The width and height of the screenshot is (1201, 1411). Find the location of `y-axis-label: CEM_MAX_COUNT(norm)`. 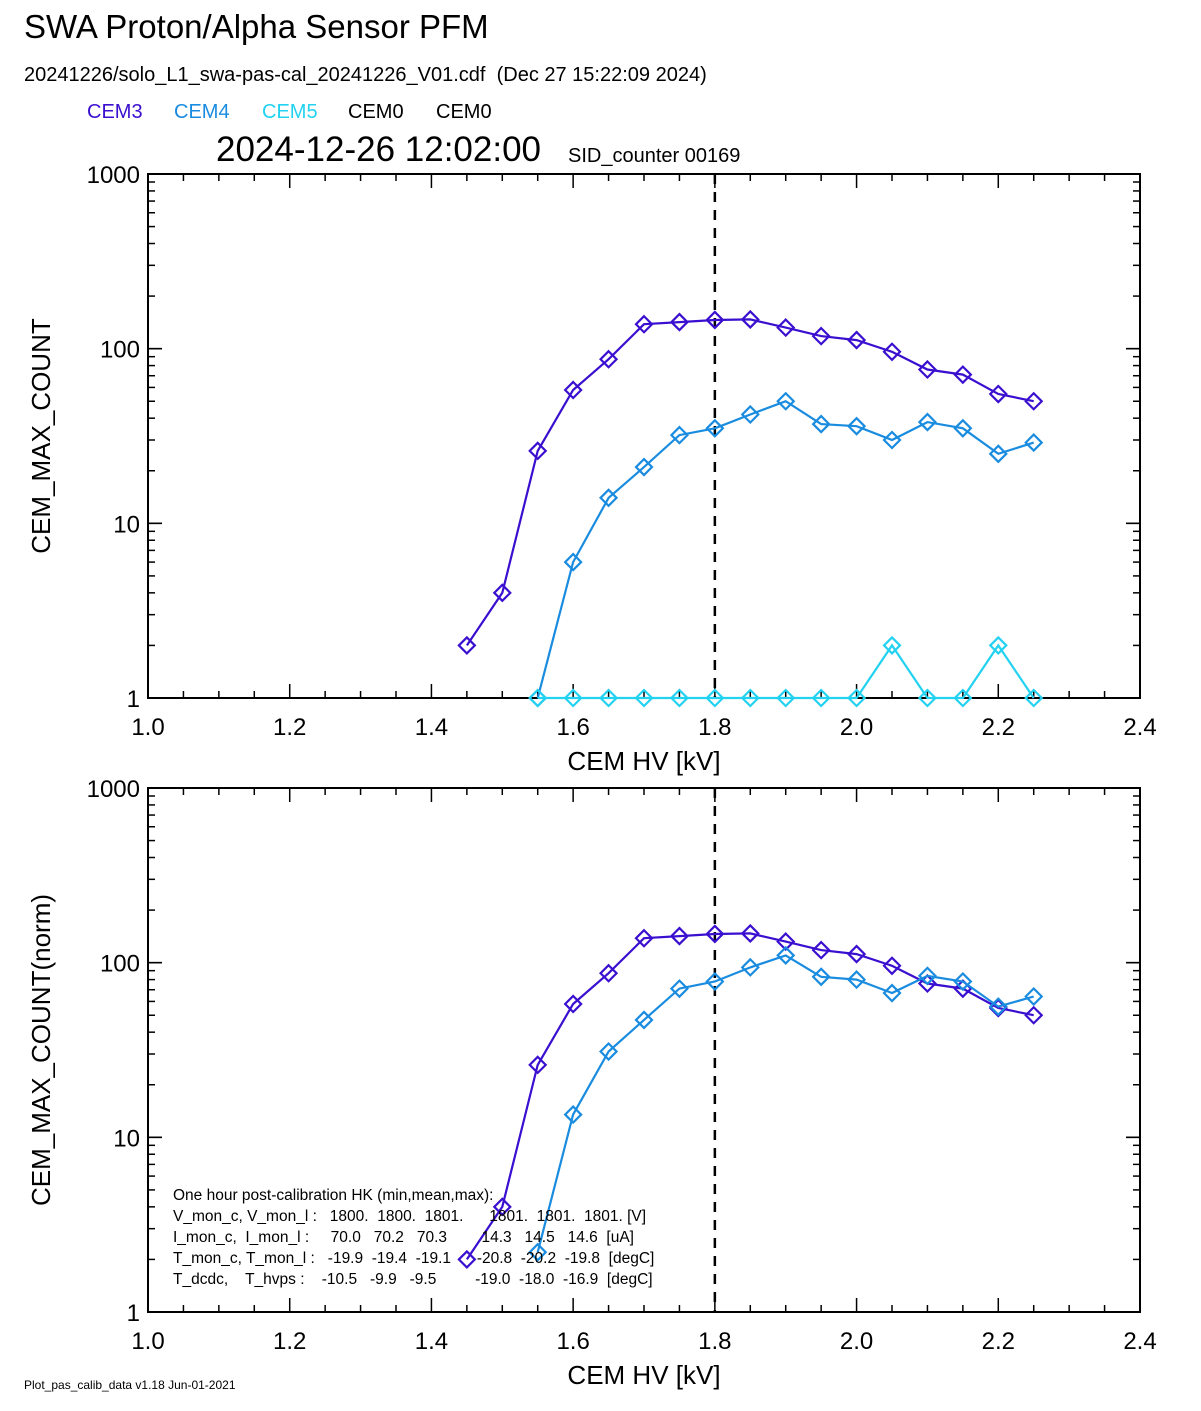

y-axis-label: CEM_MAX_COUNT(norm) is located at coordinates (41, 1050).